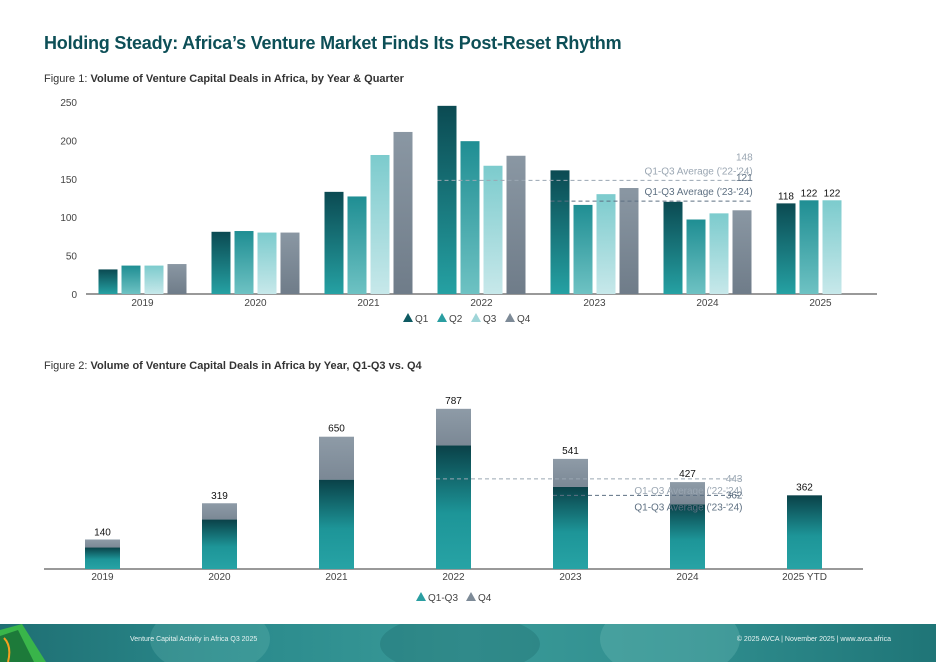  Describe the element at coordinates (453, 507) in the screenshot. I see `bar-q1-q3-2022` at that location.